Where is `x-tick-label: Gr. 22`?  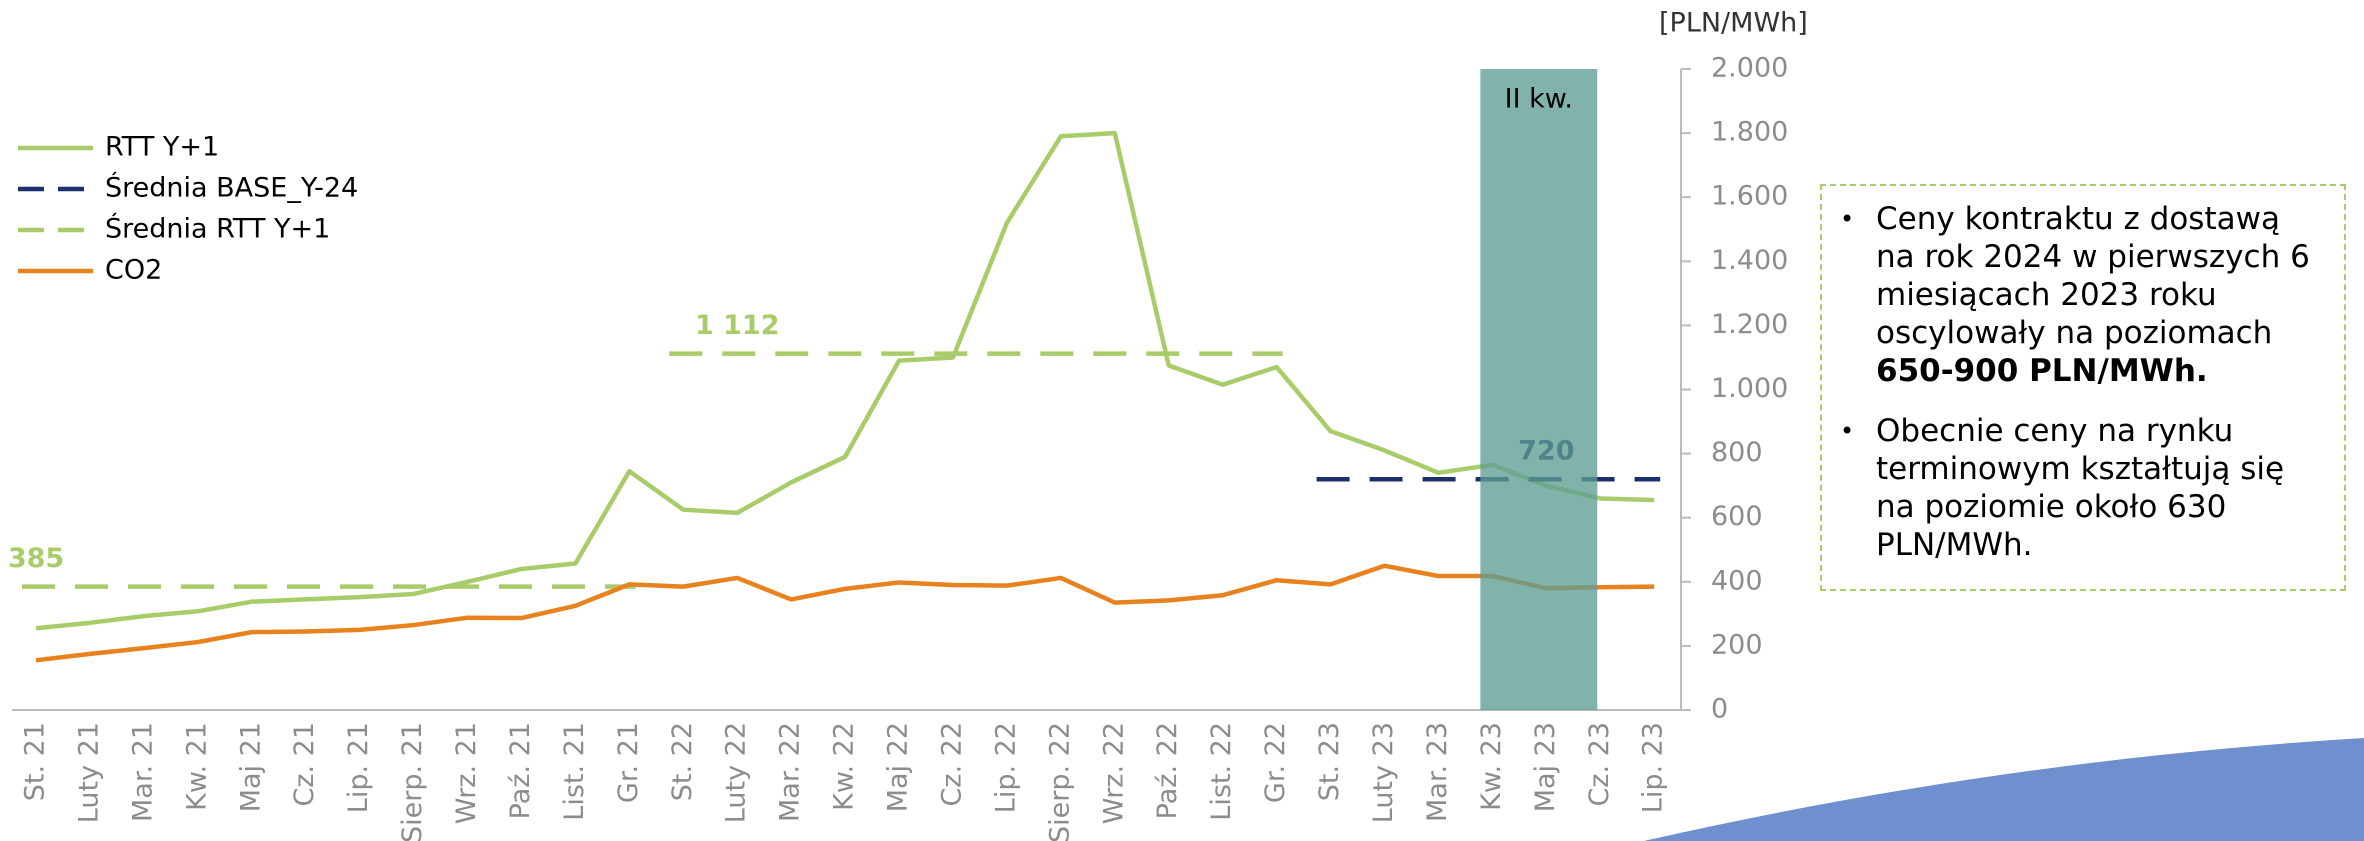
x-tick-label: Gr. 22 is located at coordinates (1275, 762).